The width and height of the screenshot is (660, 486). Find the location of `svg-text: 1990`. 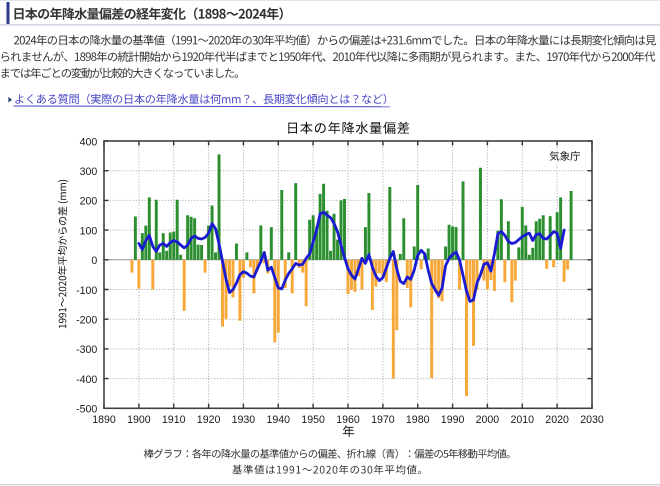

svg-text: 1990 is located at coordinates (453, 420).